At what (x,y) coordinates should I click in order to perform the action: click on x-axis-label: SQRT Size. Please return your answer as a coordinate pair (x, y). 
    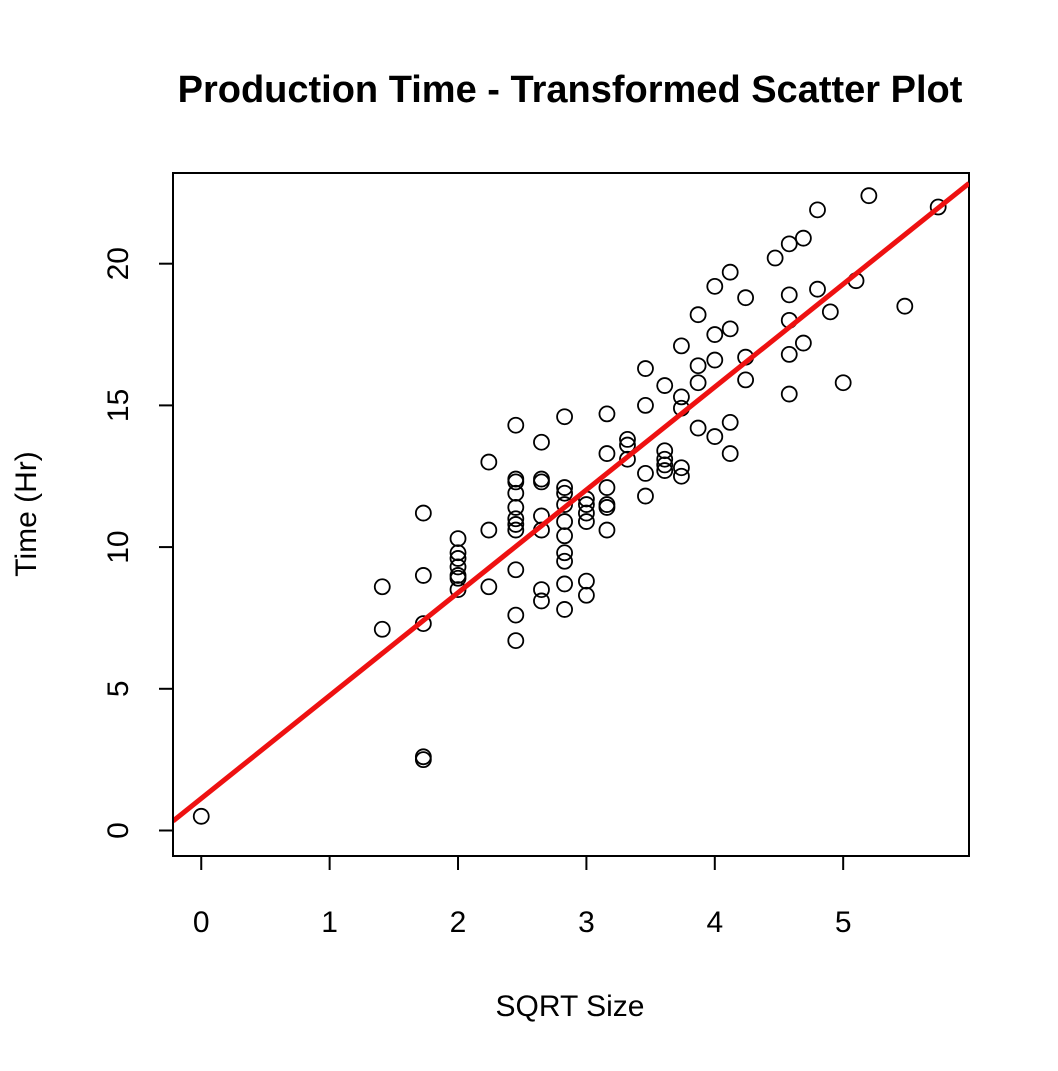
    Looking at the image, I should click on (570, 1006).